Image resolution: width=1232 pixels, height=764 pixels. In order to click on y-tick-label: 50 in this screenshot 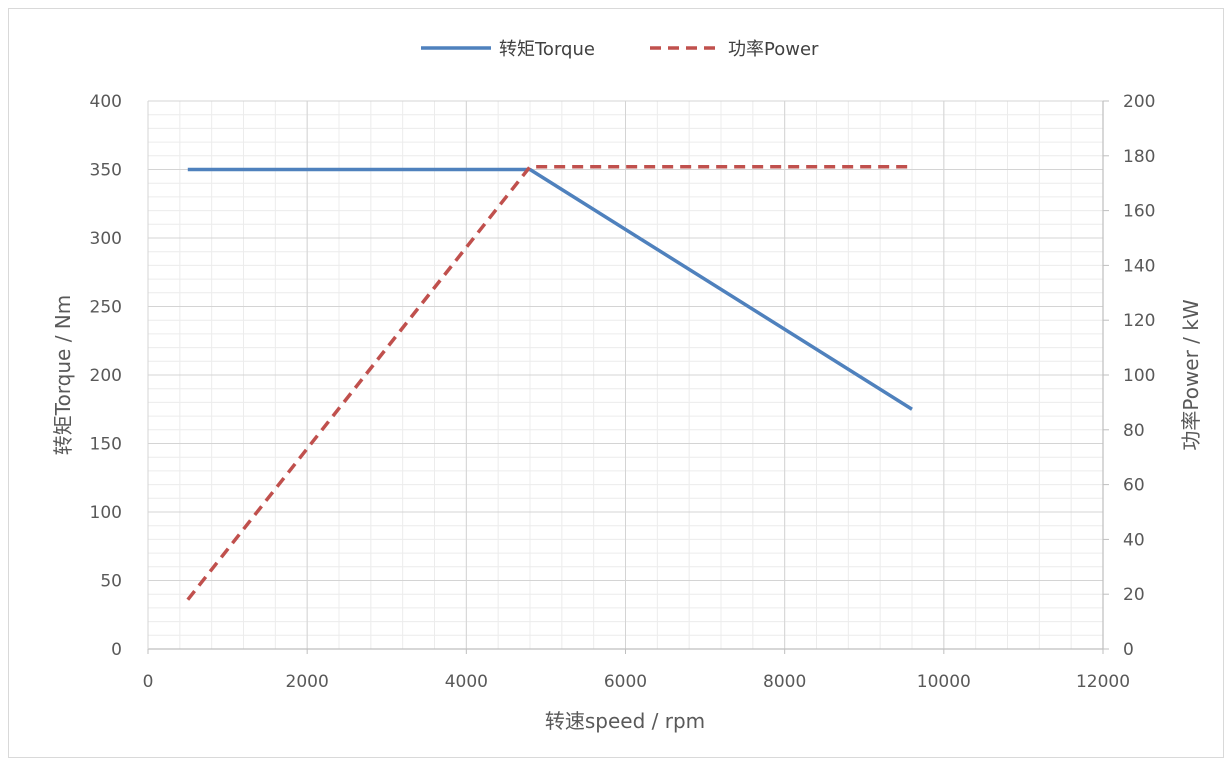, I will do `click(111, 582)`.